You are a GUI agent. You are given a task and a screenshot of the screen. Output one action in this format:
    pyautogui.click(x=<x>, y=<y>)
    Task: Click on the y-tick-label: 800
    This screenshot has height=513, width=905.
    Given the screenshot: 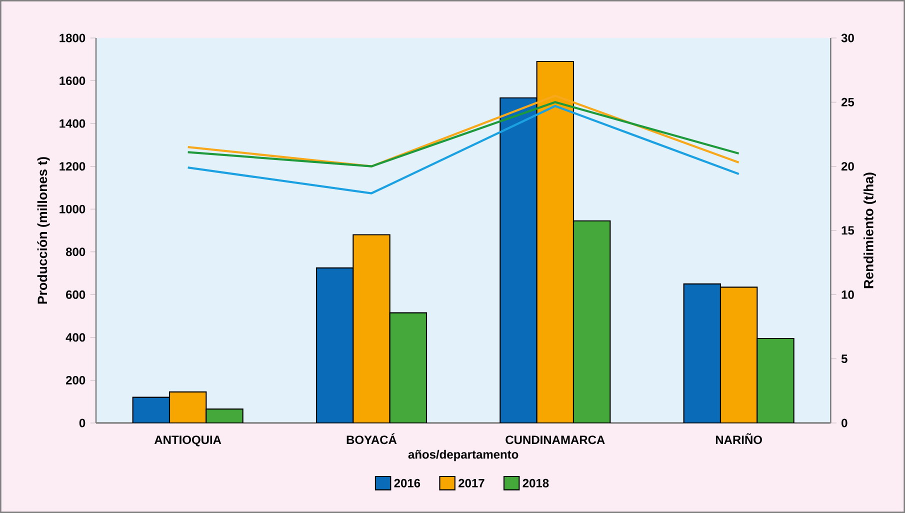 What is the action you would take?
    pyautogui.click(x=76, y=252)
    